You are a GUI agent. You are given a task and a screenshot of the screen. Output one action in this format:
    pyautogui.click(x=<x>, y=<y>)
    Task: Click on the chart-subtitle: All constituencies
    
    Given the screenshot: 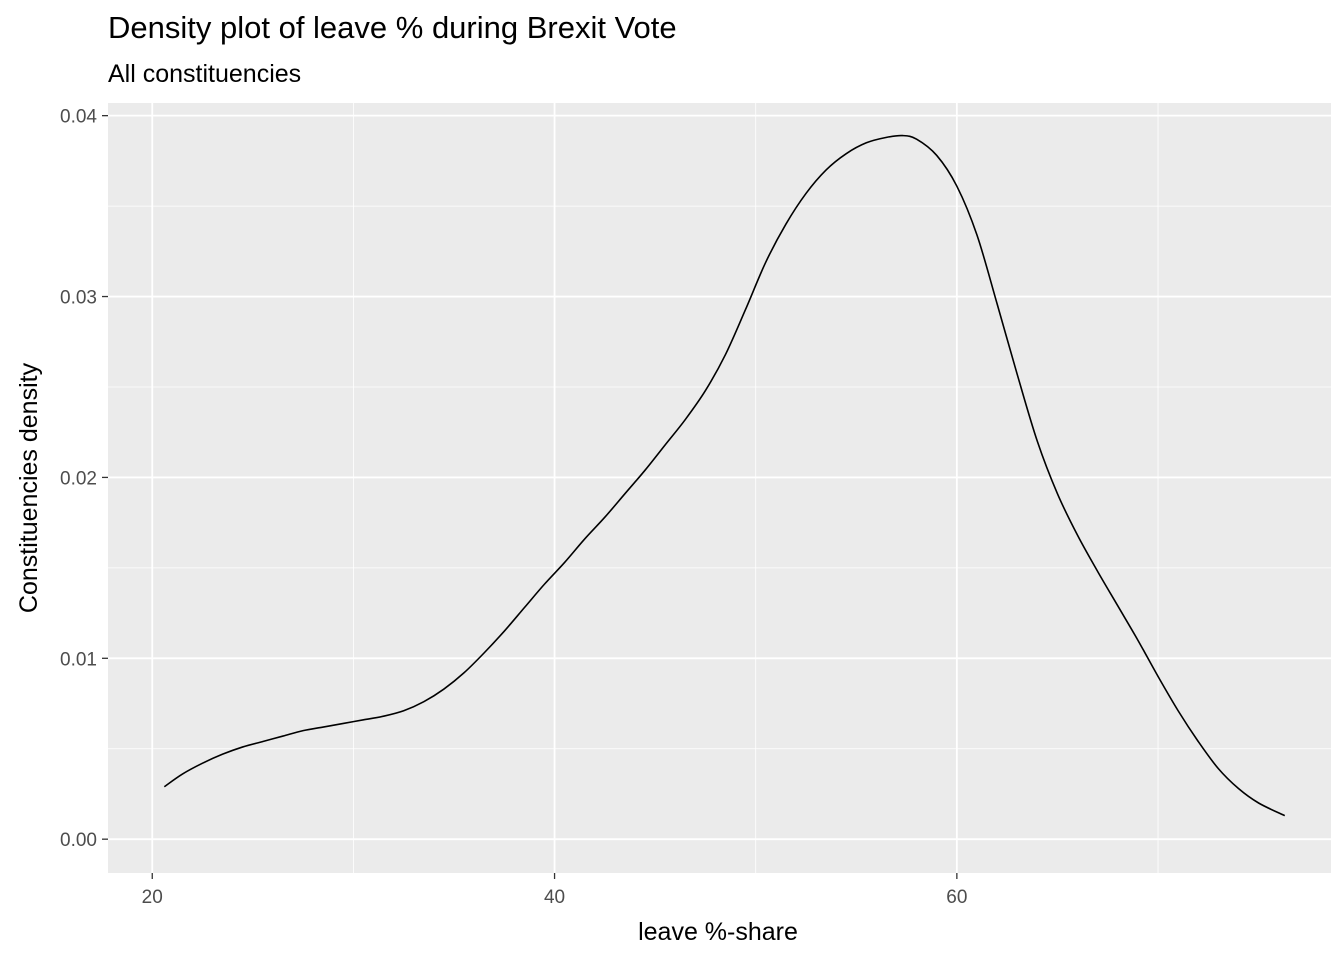 What is the action you would take?
    pyautogui.click(x=205, y=74)
    